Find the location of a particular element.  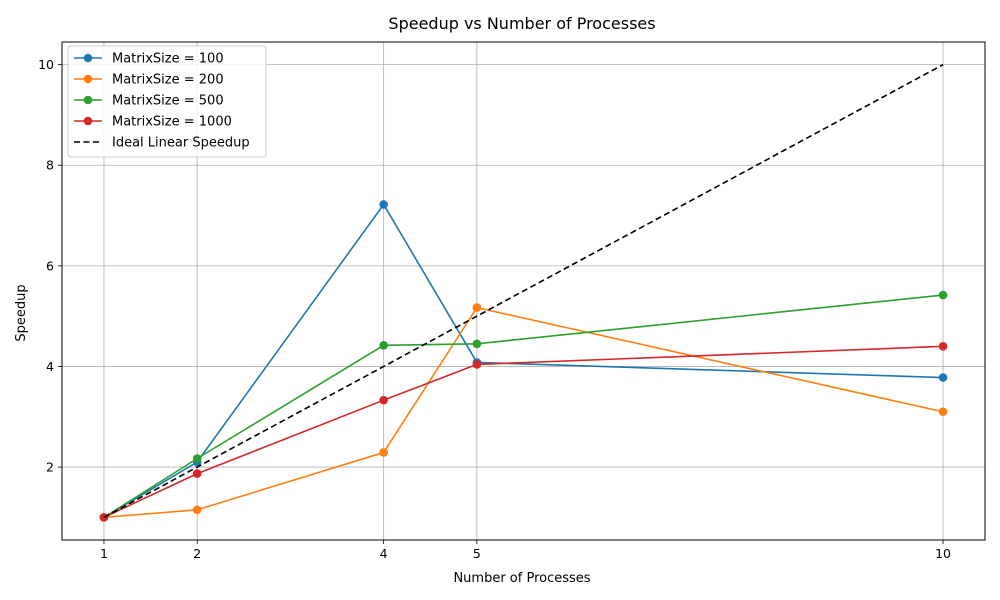

y-tick-label: 4 is located at coordinates (50, 366).